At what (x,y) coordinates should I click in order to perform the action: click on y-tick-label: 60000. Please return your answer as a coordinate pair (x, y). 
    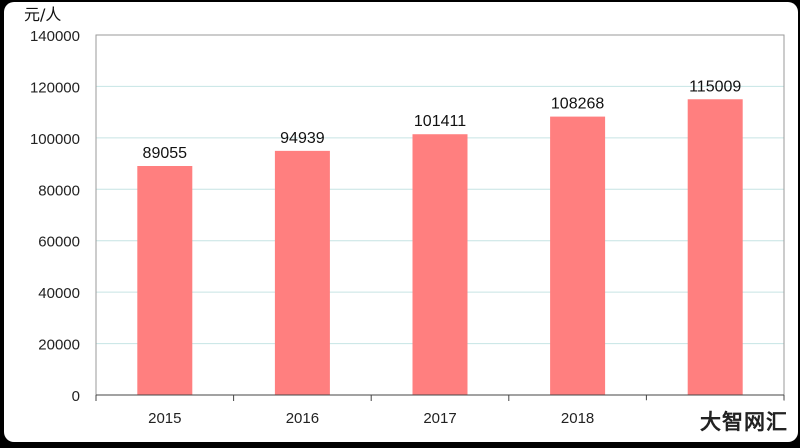
    Looking at the image, I should click on (59, 242).